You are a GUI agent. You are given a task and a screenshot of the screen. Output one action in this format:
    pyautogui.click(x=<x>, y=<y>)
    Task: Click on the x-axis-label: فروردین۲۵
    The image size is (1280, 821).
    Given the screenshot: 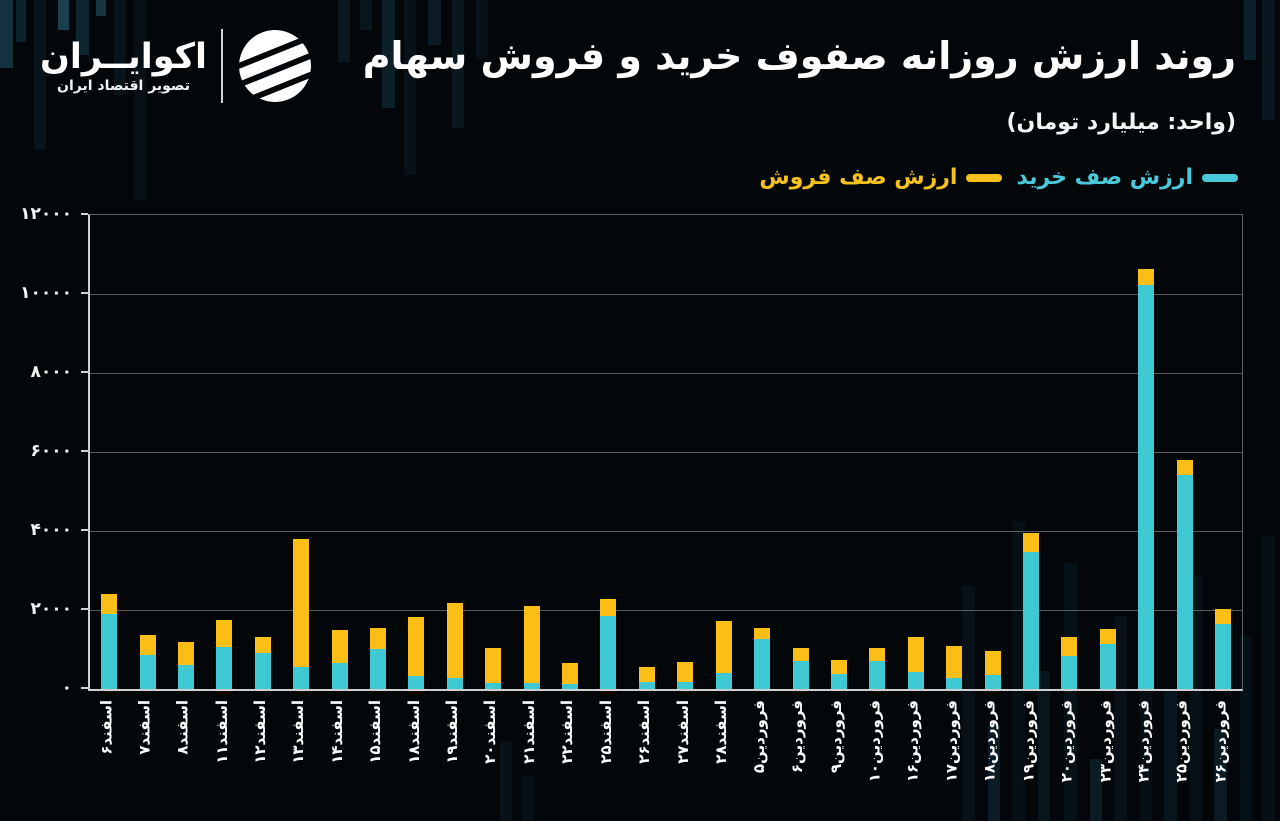 What is the action you would take?
    pyautogui.click(x=1181, y=741)
    